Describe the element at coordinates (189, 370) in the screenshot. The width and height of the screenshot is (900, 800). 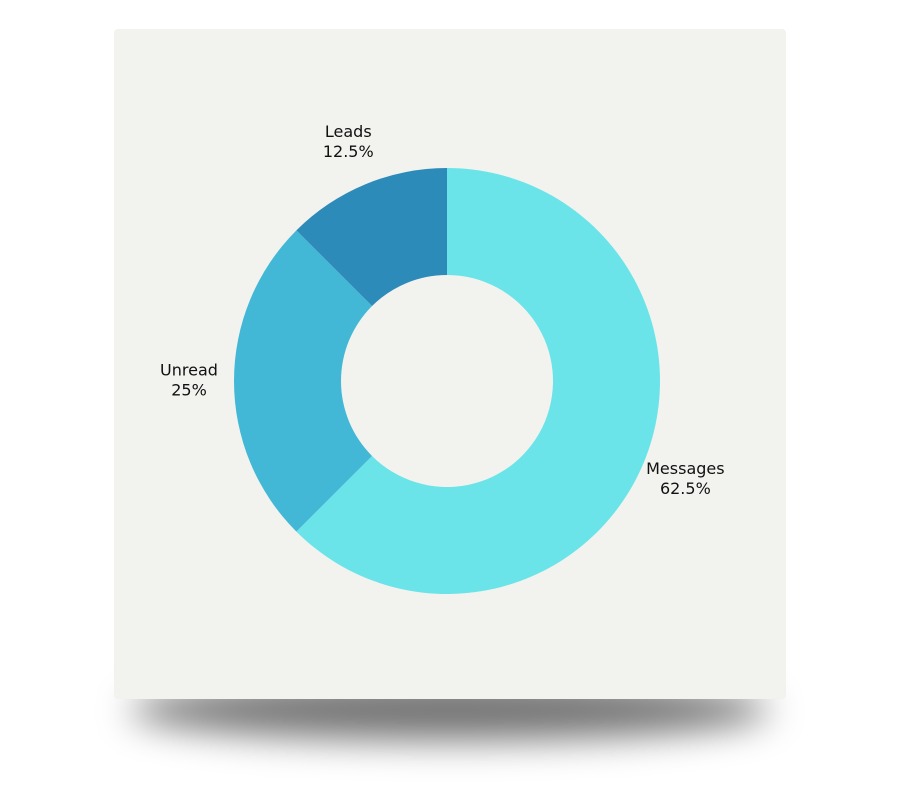
I see `slice-label: Unread` at that location.